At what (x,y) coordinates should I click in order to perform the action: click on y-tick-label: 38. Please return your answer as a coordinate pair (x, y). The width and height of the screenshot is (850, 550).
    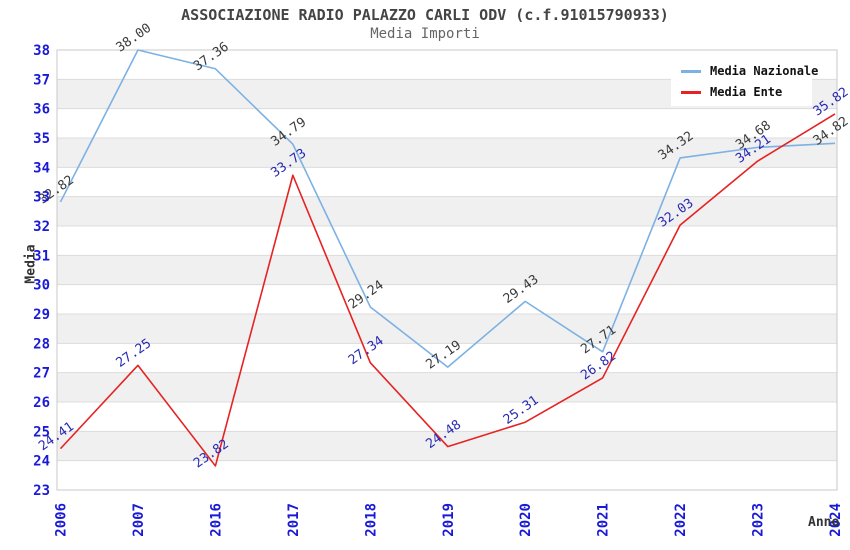
    Looking at the image, I should click on (41, 51).